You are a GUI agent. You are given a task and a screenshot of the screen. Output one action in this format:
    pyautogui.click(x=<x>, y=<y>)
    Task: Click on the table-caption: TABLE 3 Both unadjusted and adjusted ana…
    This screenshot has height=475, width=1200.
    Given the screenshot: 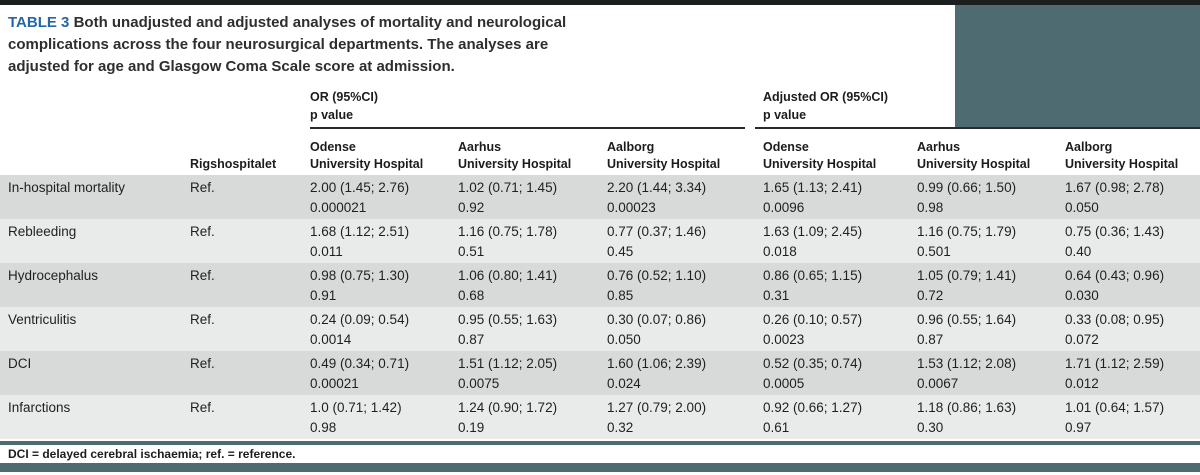 What is the action you would take?
    pyautogui.click(x=308, y=45)
    